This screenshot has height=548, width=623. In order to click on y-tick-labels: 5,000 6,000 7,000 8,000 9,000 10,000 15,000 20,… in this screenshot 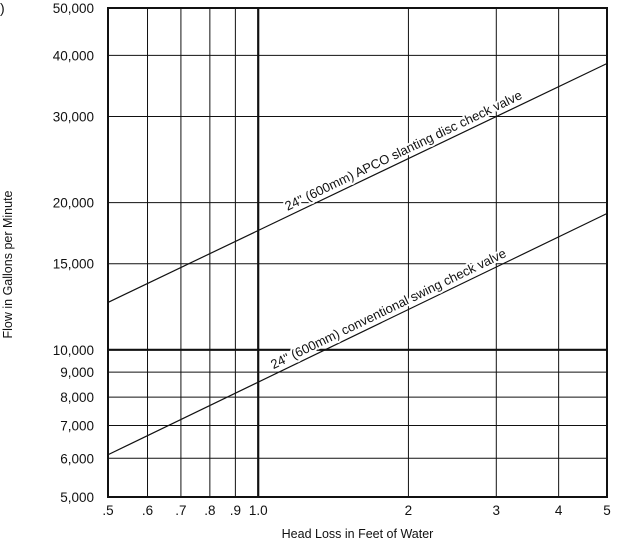, I will do `click(73, 253)`.